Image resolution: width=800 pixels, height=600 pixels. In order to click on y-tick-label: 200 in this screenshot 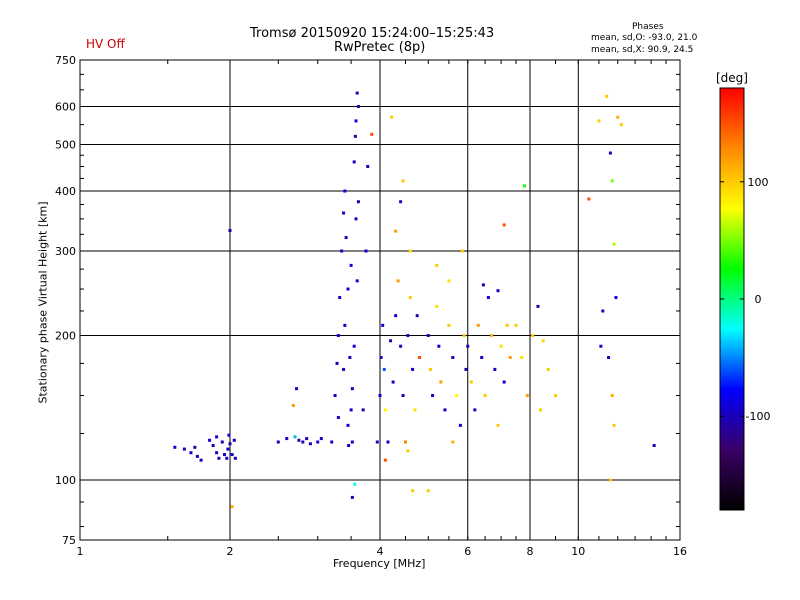, I will do `click(65, 336)`.